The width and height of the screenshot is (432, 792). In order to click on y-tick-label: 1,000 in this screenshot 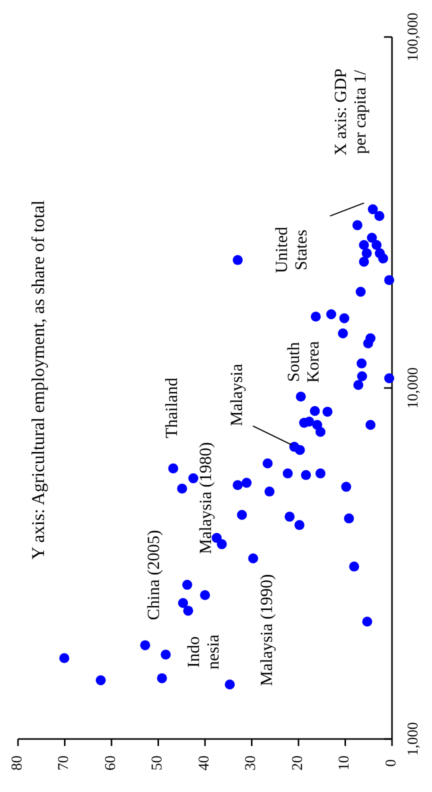, I will do `click(413, 739)`.